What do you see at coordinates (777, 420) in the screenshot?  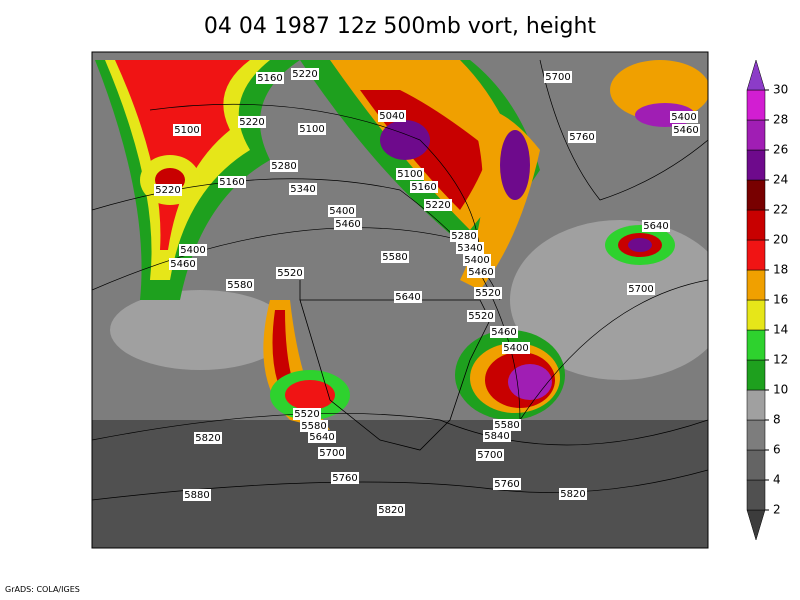 I see `colorbar-label: 8` at bounding box center [777, 420].